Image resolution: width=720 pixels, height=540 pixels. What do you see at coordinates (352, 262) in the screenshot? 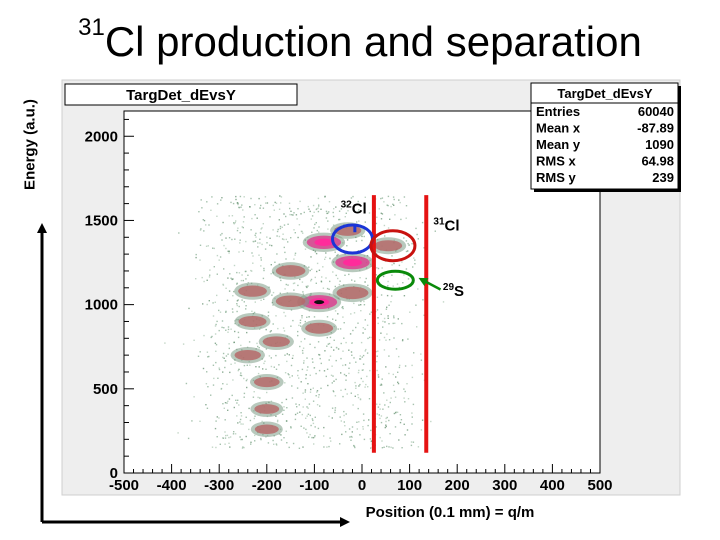
I see `cluster-core` at bounding box center [352, 262].